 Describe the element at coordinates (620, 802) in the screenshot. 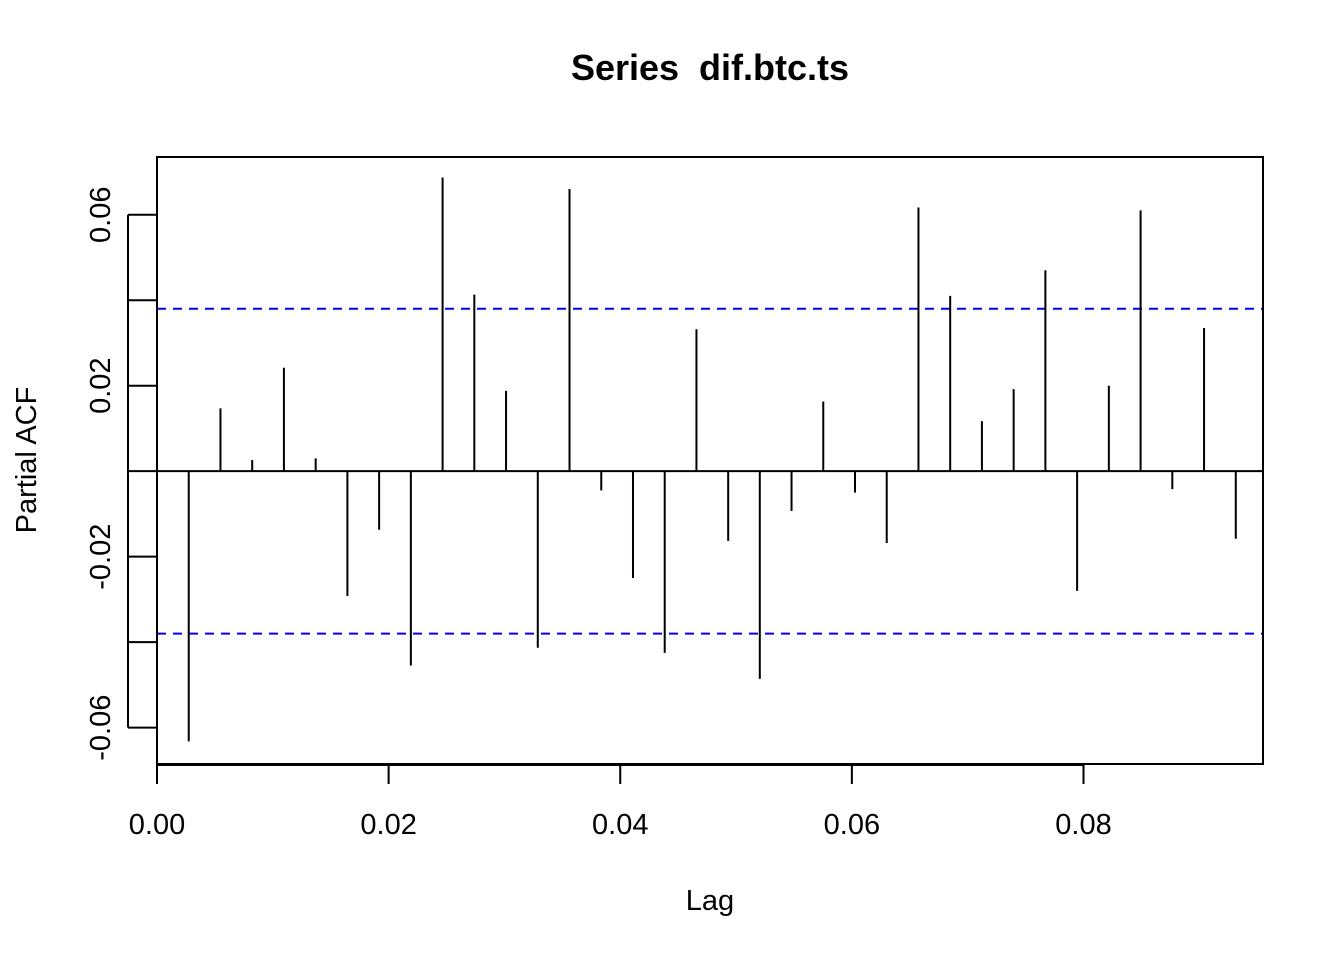

I see `x-axis: 0.00 0.02 0.04 0.06 0.08` at that location.